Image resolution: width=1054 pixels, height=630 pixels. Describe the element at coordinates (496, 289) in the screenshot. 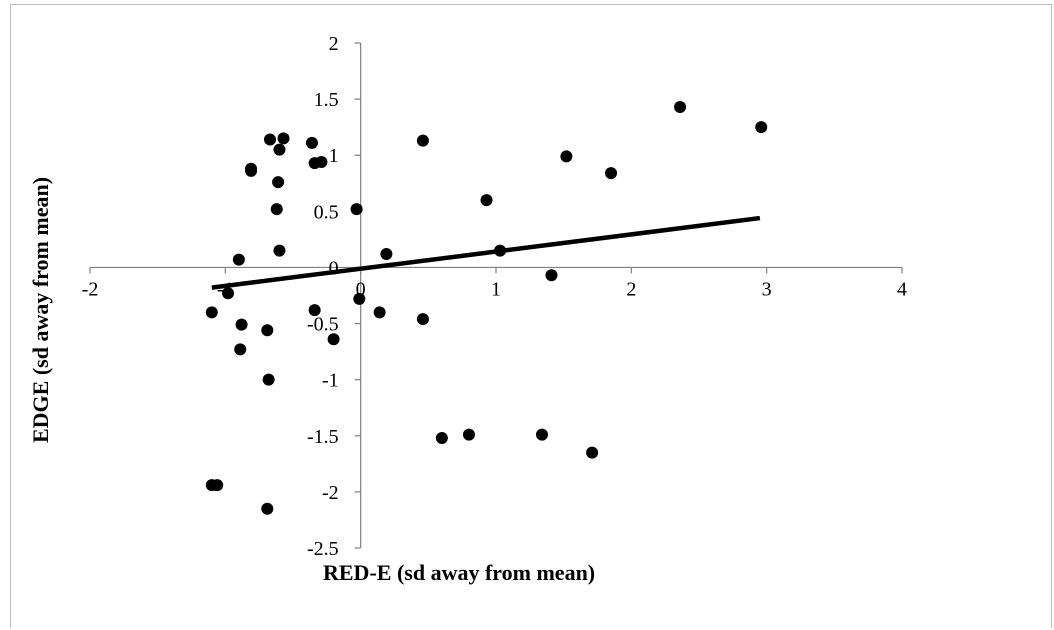

I see `x-tick-label: 1` at that location.